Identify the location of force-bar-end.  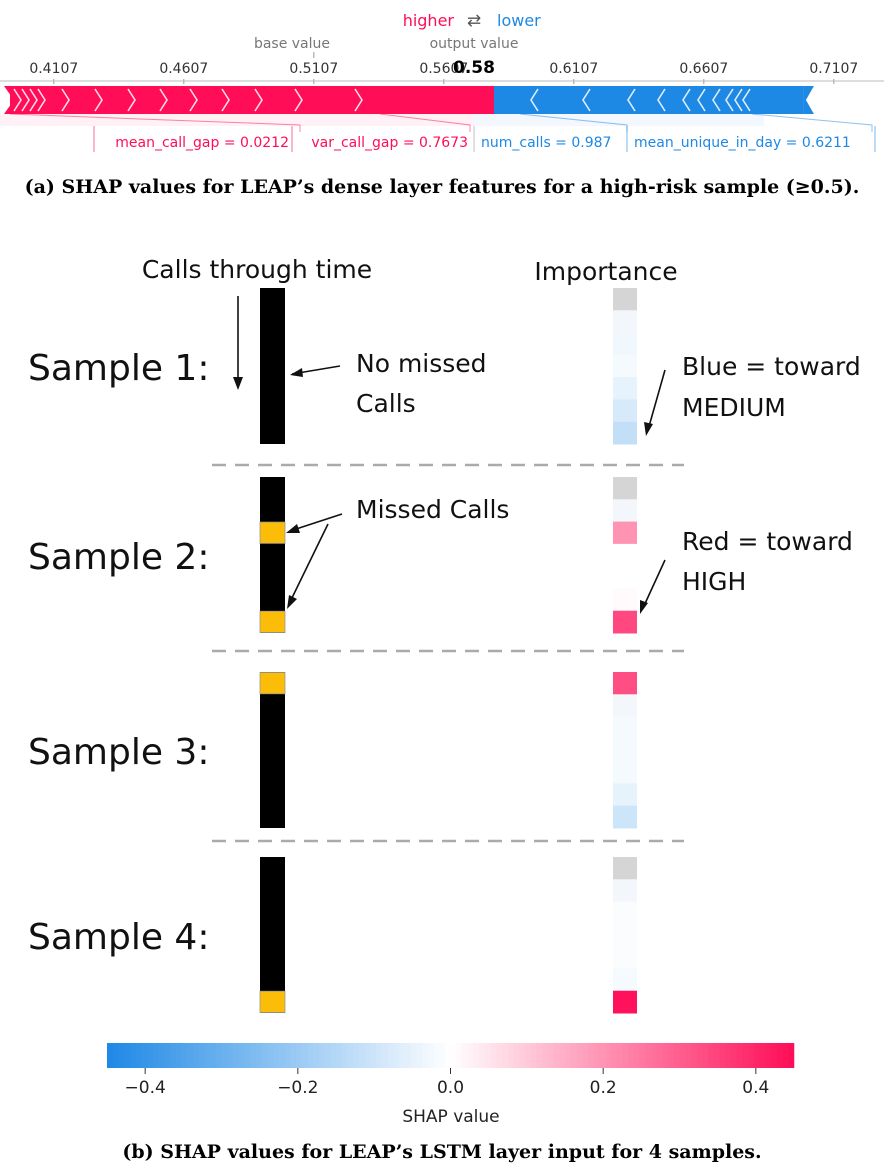
(808, 100).